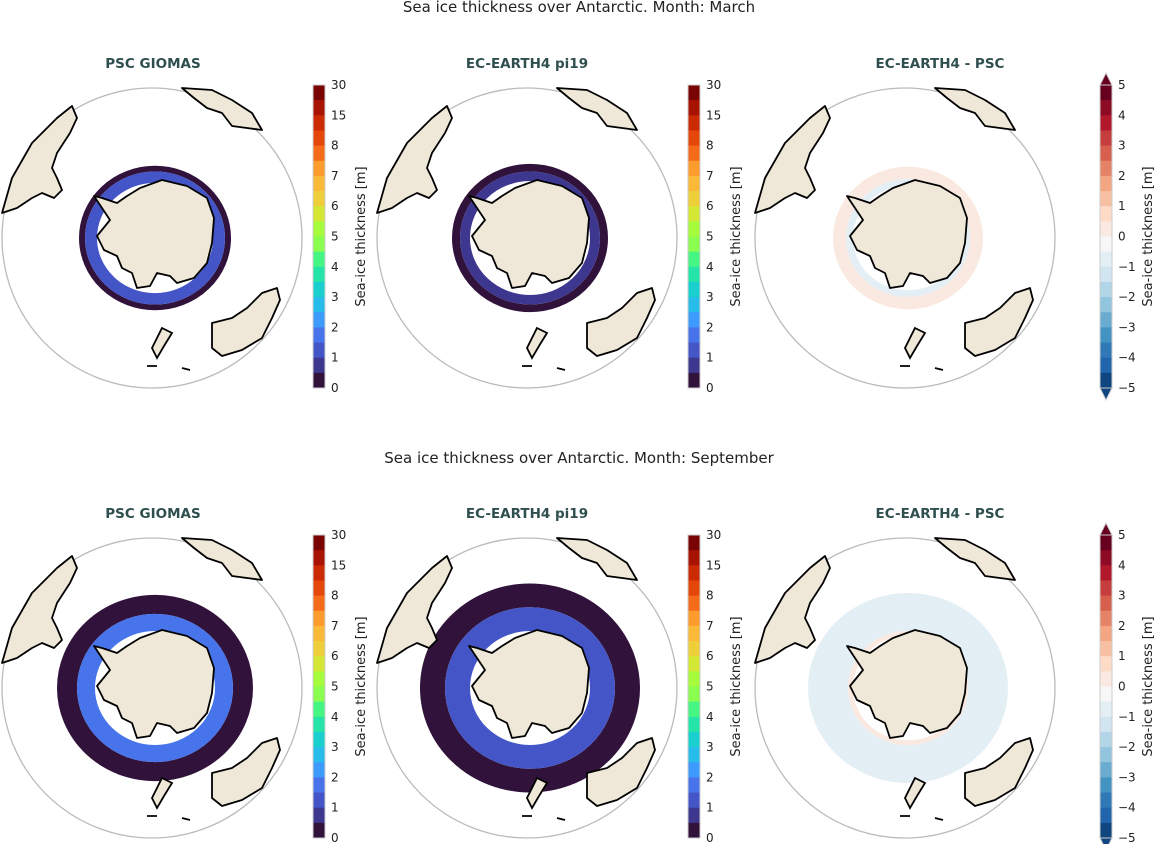 Image resolution: width=1158 pixels, height=844 pixels. What do you see at coordinates (1127, 747) in the screenshot?
I see `colorbar-tick-label: −2` at bounding box center [1127, 747].